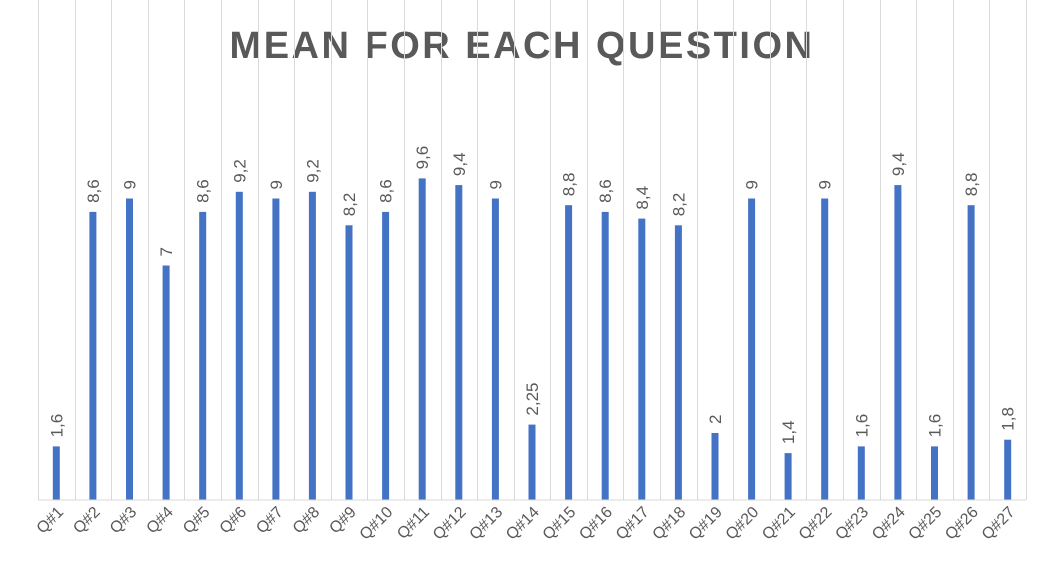 The image size is (1044, 586). Describe the element at coordinates (522, 46) in the screenshot. I see `chart-title: MEAN FOR EACH QUESTION` at that location.